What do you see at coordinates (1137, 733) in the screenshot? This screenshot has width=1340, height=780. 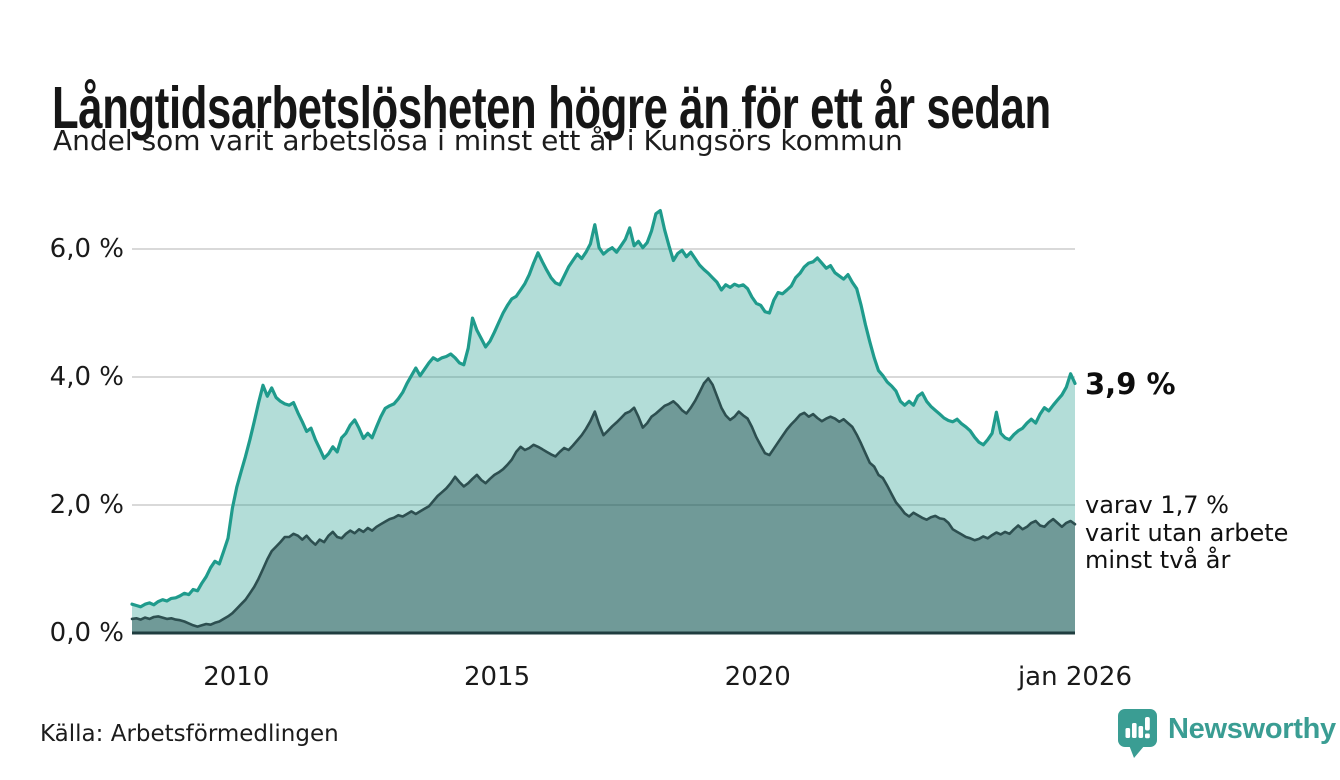 I see `newsworthy-logo-icon` at bounding box center [1137, 733].